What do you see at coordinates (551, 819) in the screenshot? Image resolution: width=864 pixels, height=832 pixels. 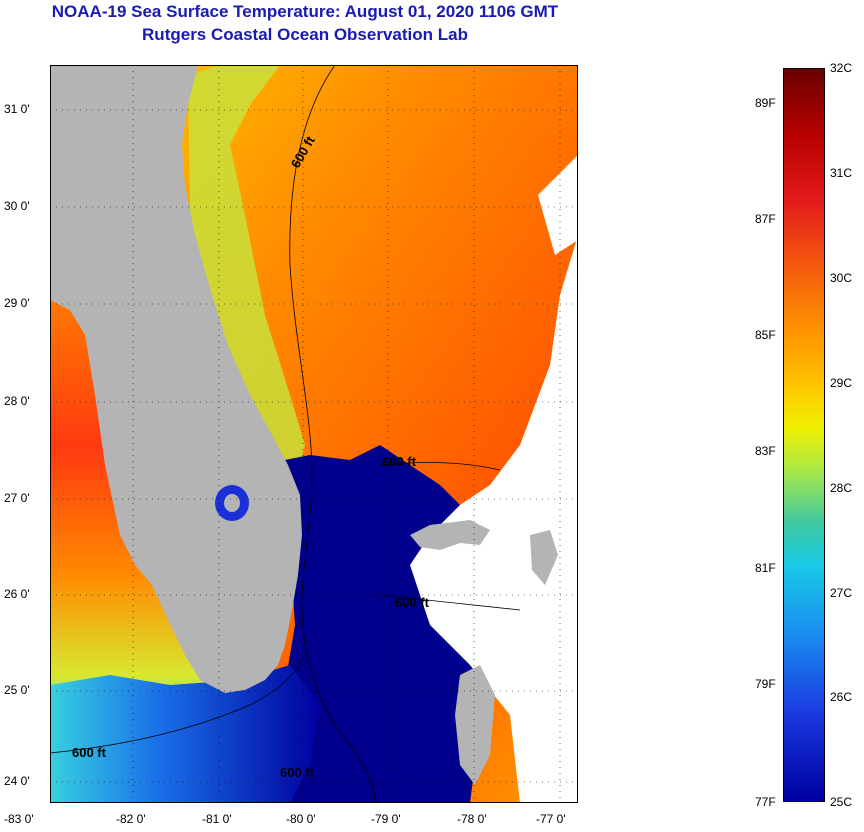 I see `lon-label: -77 0'` at bounding box center [551, 819].